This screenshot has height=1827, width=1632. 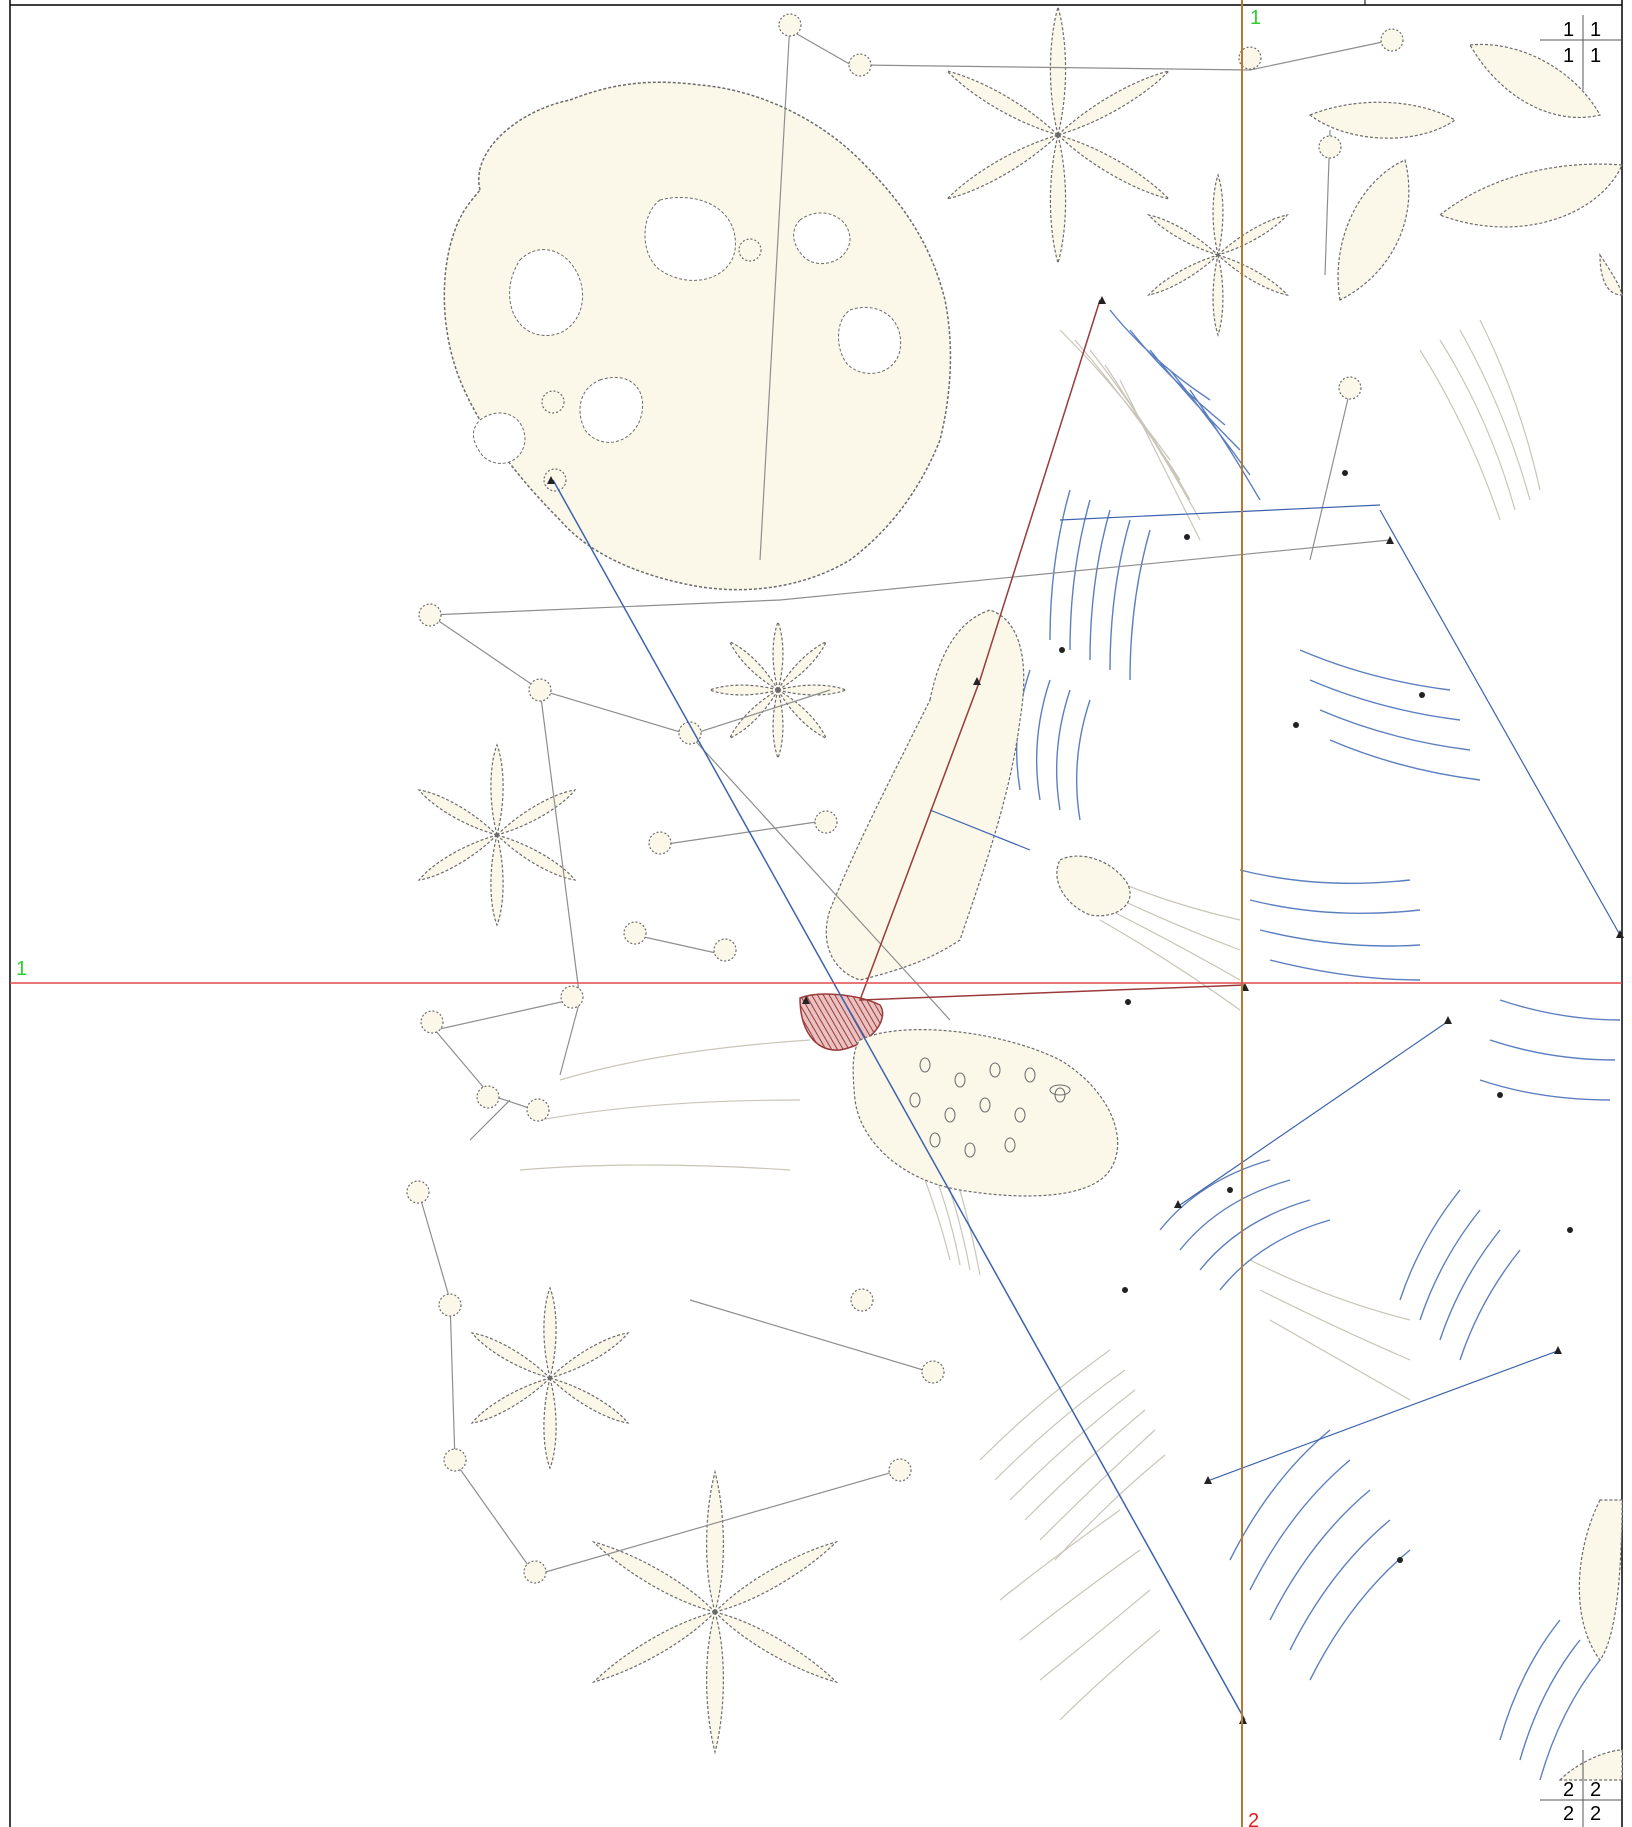 I want to click on flower-lower-left, so click(x=550, y=1378).